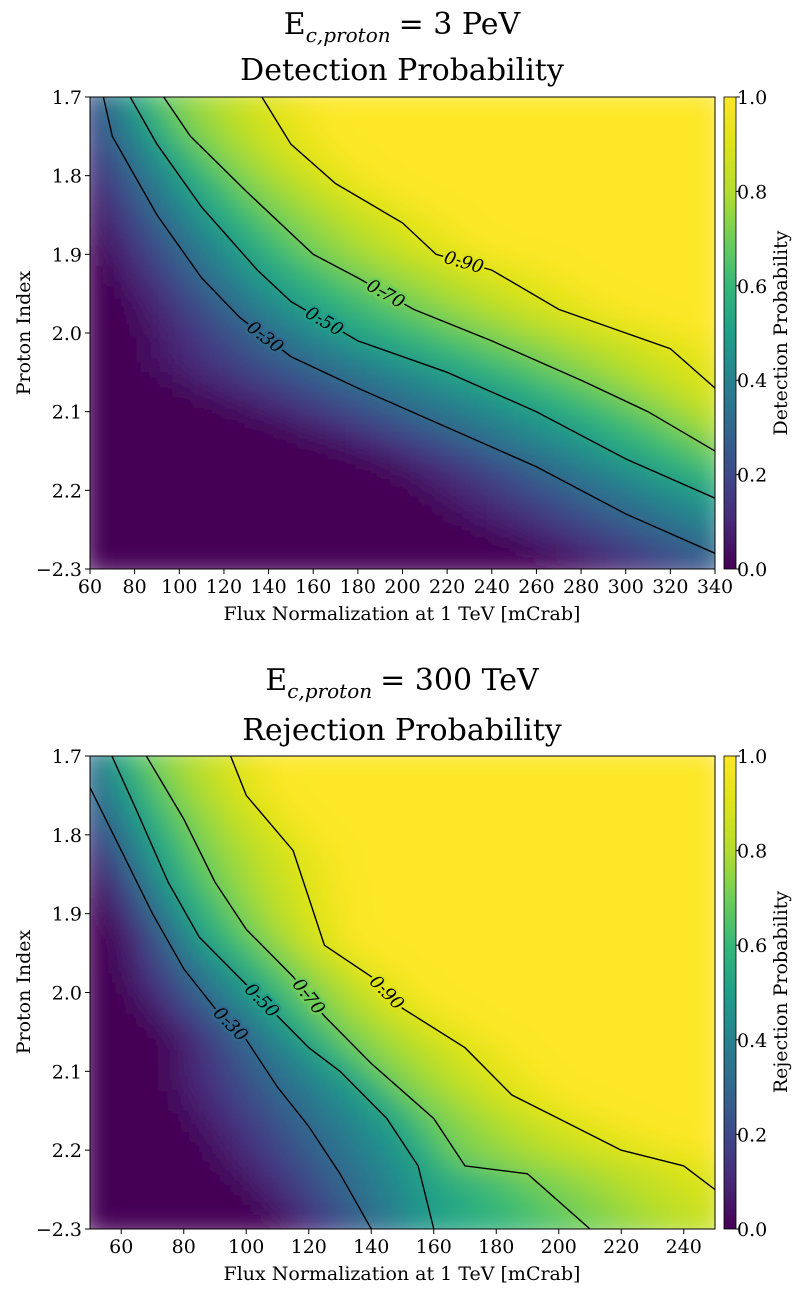 This screenshot has width=793, height=1289. I want to click on chart-2-y-axis-label: Proton Index, so click(24, 991).